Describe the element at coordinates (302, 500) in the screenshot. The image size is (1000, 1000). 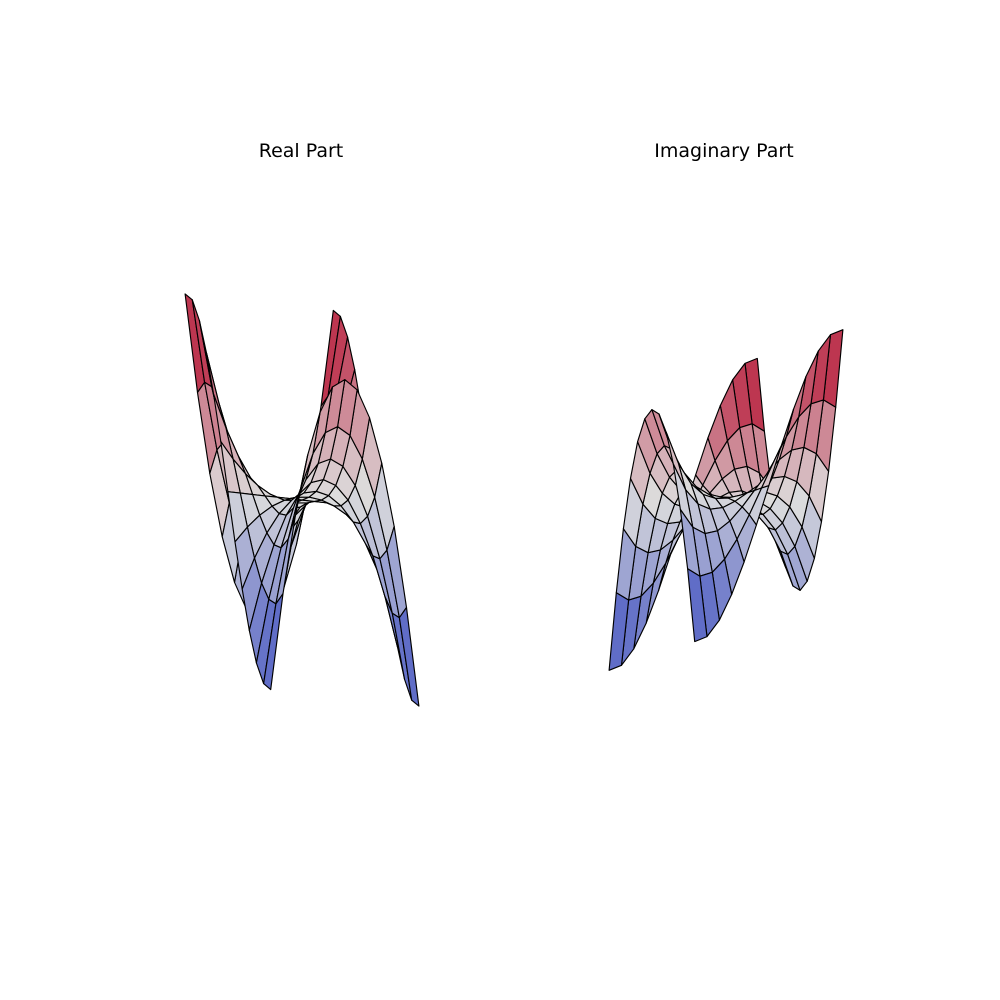
I see `surface-real` at that location.